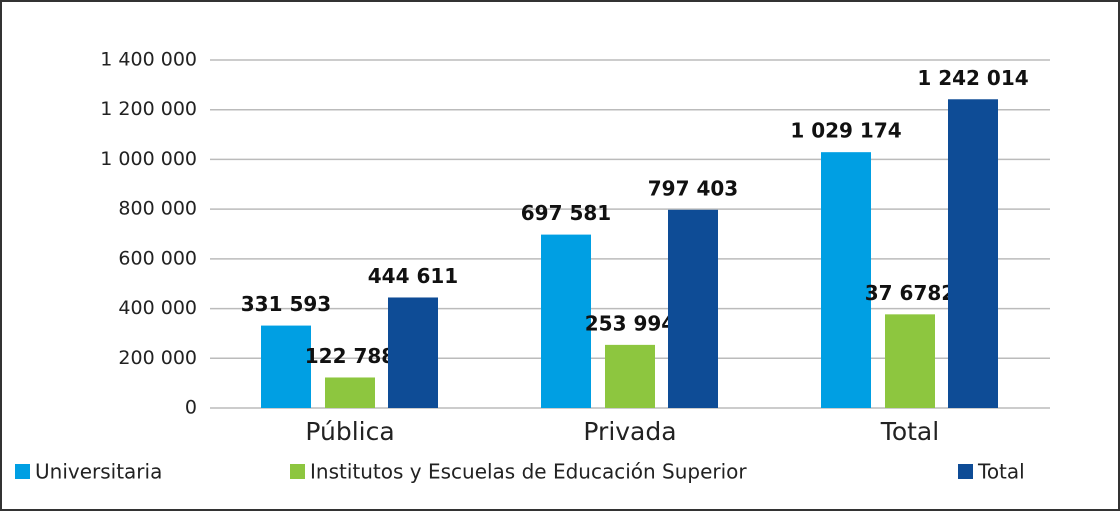 This screenshot has width=1120, height=515. What do you see at coordinates (157, 209) in the screenshot?
I see `y-tick-label: 800 000` at bounding box center [157, 209].